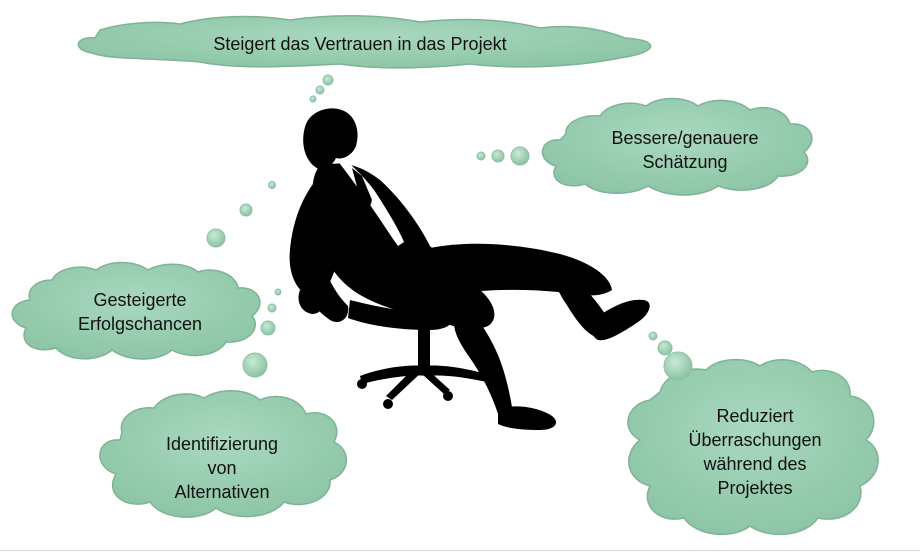 The width and height of the screenshot is (920, 556). What do you see at coordinates (755, 416) in the screenshot?
I see `thought-right-bottom-line-1: Reduziert` at bounding box center [755, 416].